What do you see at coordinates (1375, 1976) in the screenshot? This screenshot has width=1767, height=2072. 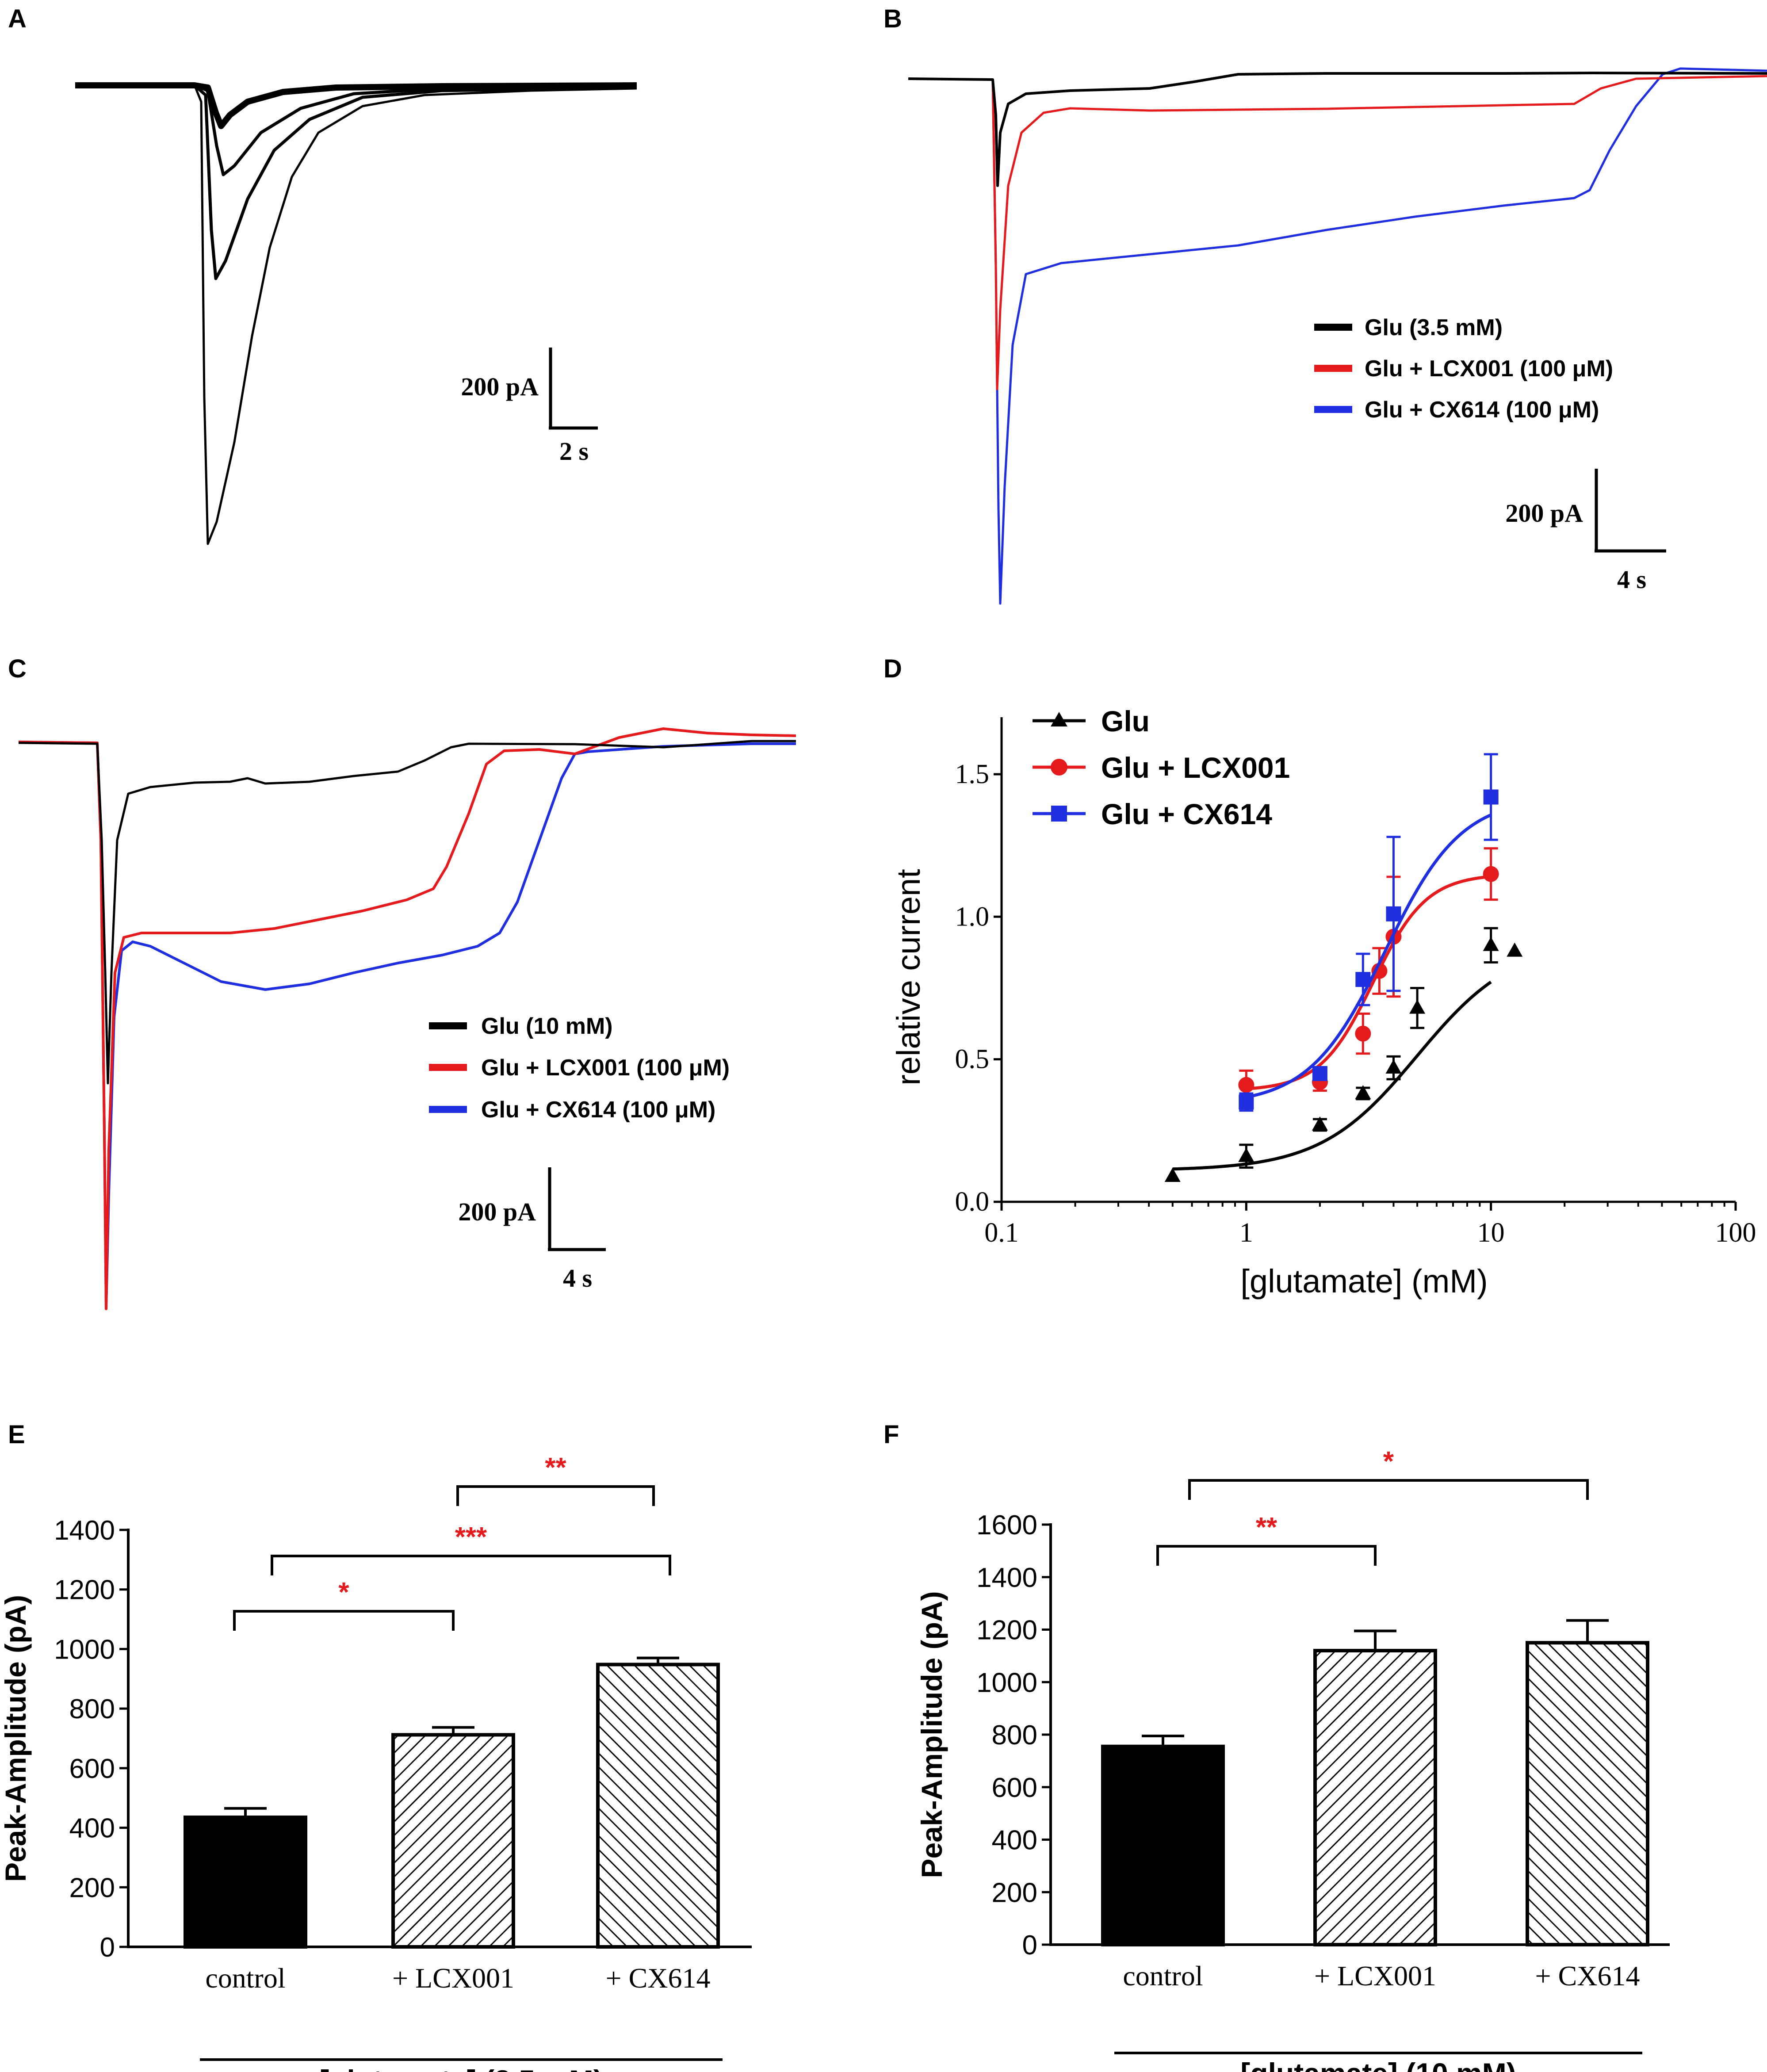 I see `category-label-f: + LCX001` at bounding box center [1375, 1976].